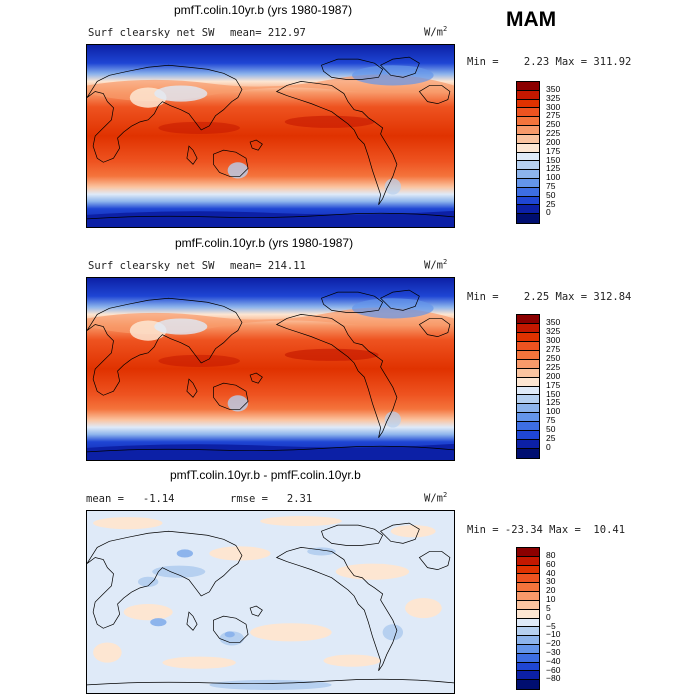 This screenshot has height=700, width=700. I want to click on panel-1-colorbar, so click(528, 152).